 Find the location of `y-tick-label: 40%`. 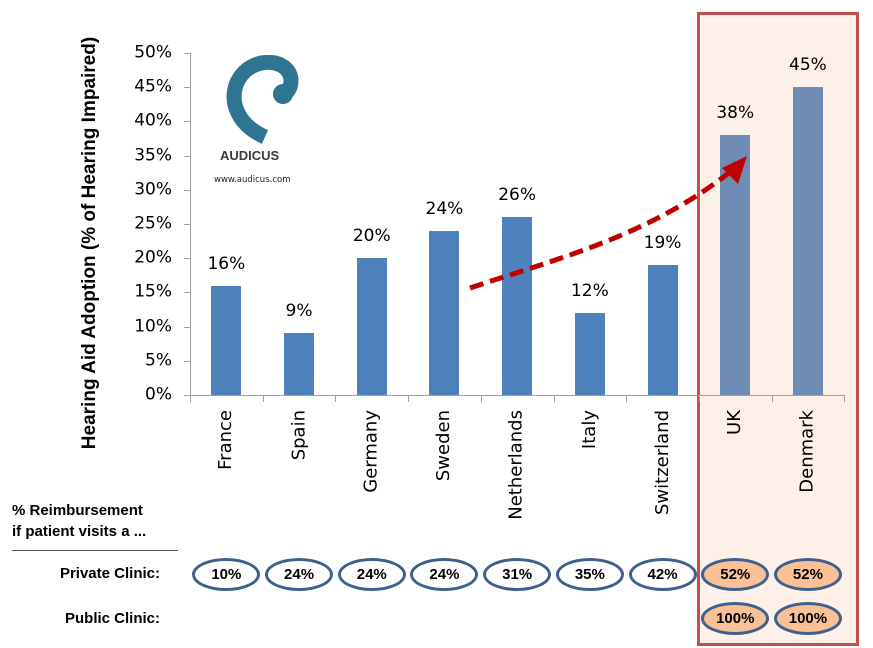

y-tick-label: 40% is located at coordinates (153, 120).